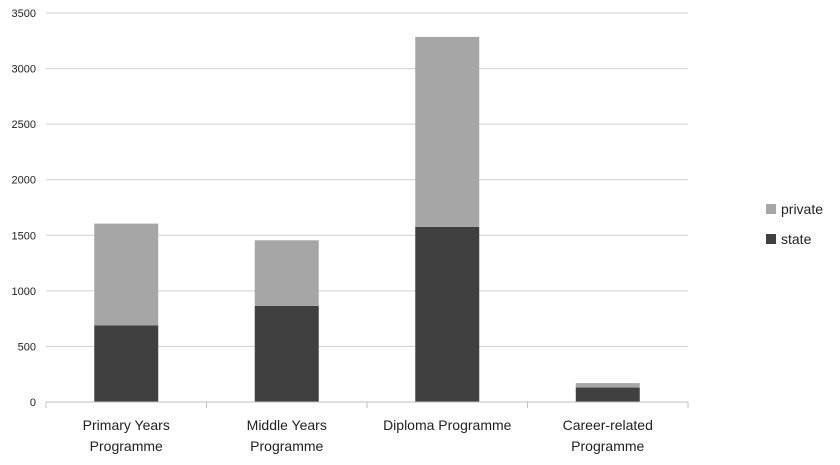  What do you see at coordinates (771, 239) in the screenshot?
I see `legend-swatch-state` at bounding box center [771, 239].